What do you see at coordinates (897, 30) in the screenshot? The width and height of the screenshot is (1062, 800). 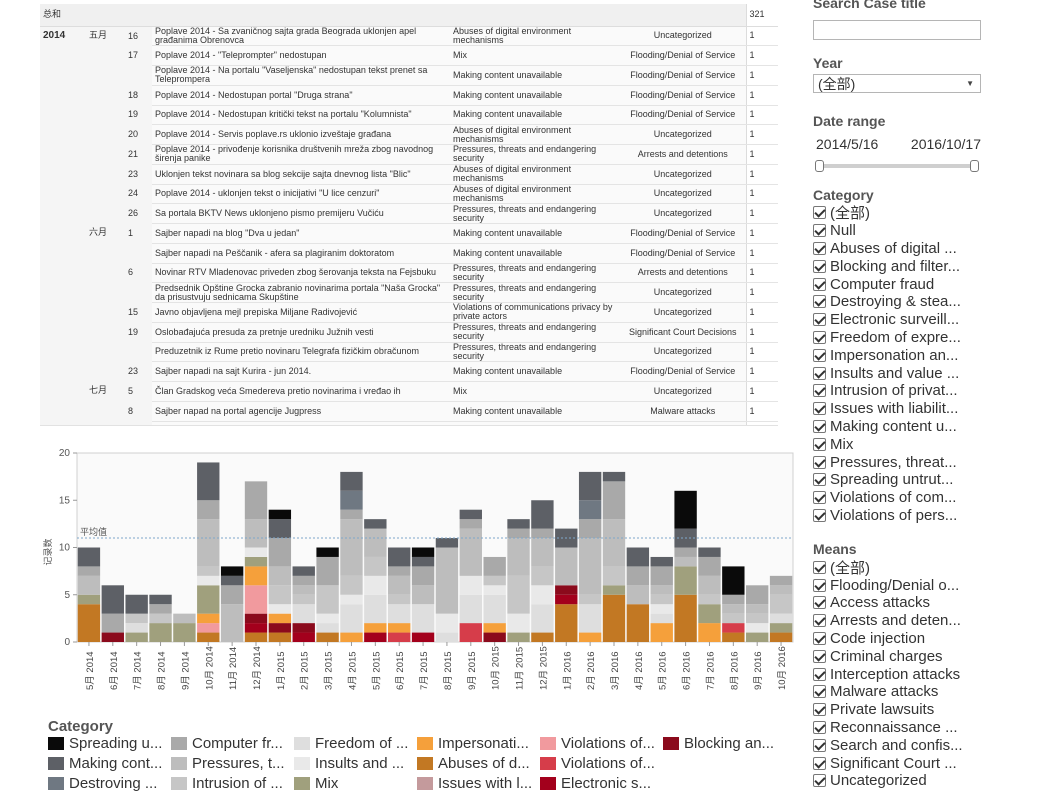 I see `search-case-title-input` at bounding box center [897, 30].